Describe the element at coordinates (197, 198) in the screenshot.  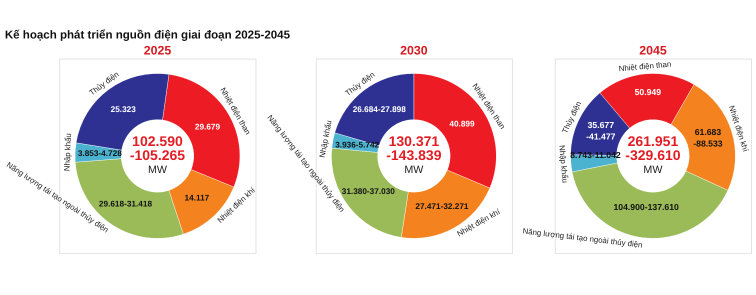
I see `data-label: 14.117` at that location.